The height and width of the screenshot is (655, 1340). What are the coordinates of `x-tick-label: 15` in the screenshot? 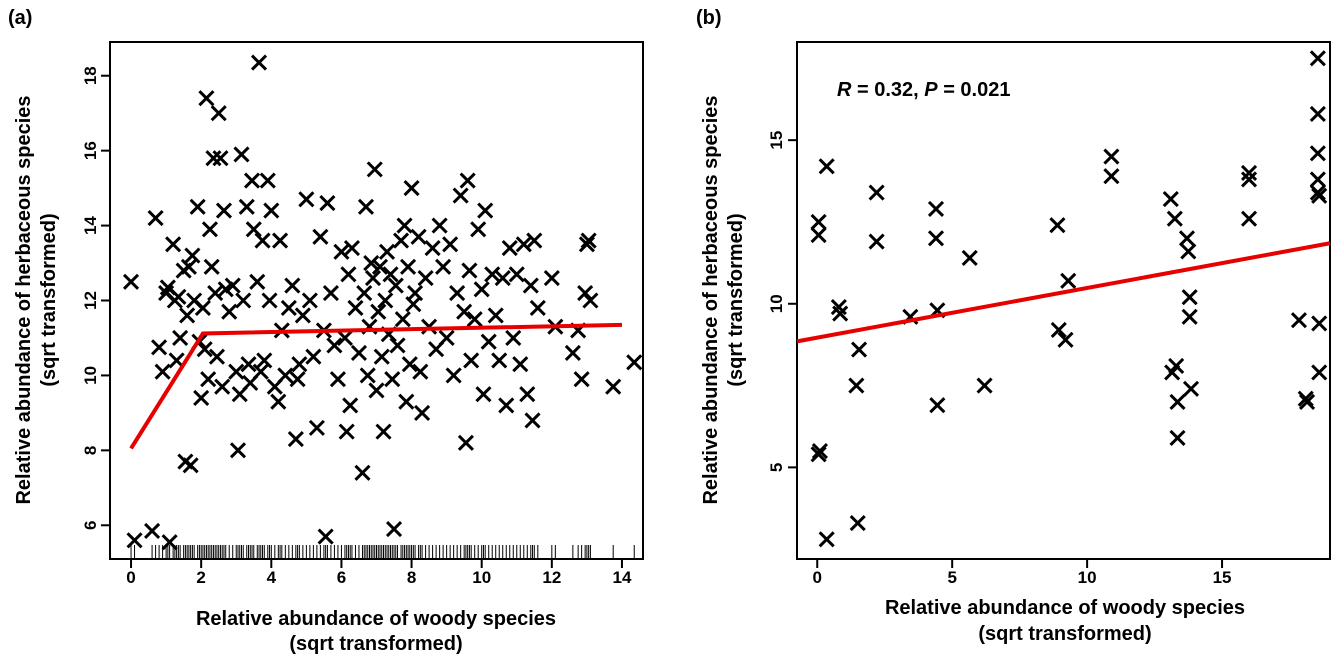 It's located at (1222, 577).